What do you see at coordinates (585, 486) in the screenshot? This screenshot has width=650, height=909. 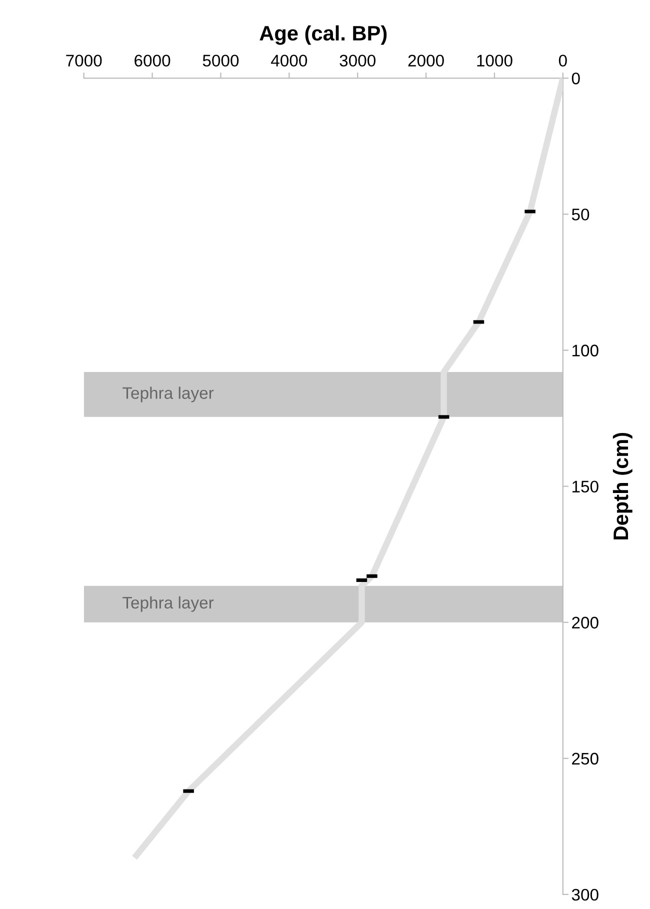 I see `y-tick-label: 150` at bounding box center [585, 486].